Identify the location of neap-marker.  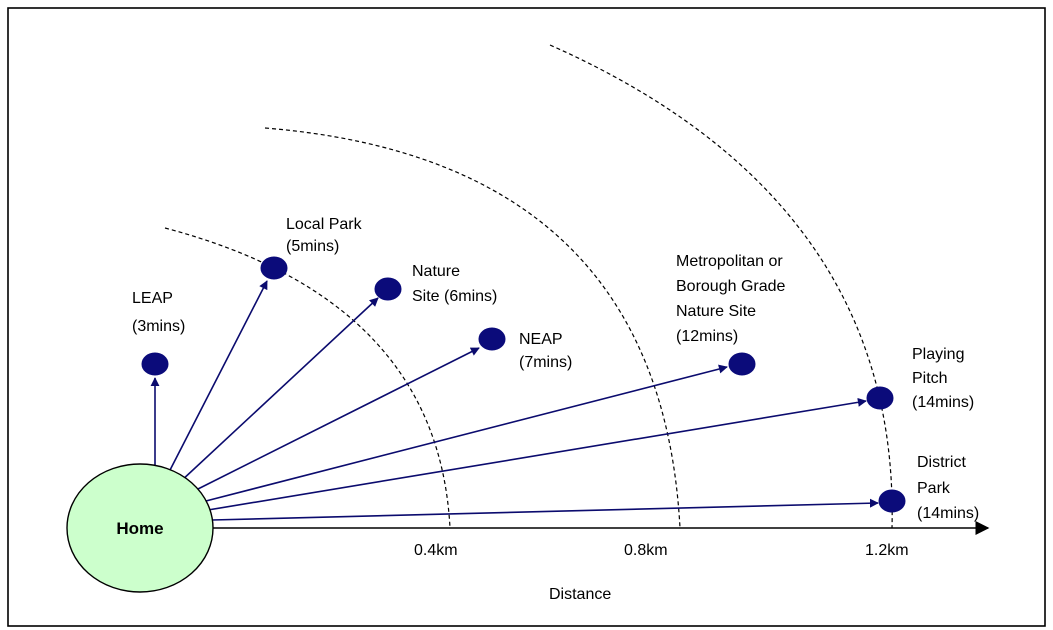
(492, 339).